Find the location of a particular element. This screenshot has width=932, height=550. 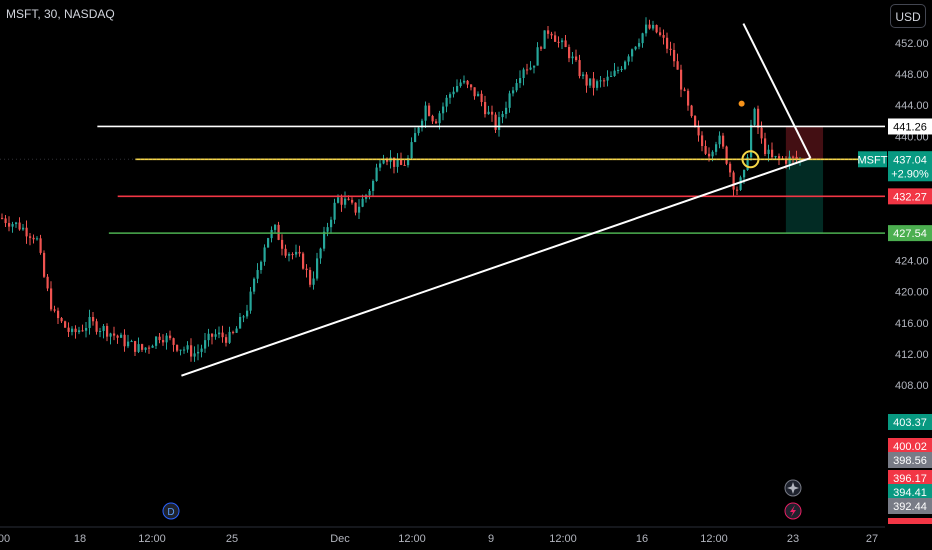

x-tick-label: Dec is located at coordinates (340, 539).